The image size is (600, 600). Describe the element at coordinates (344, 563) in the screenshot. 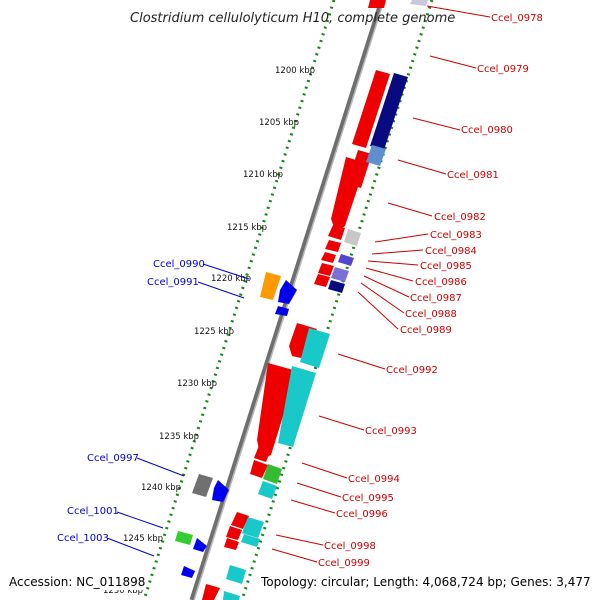

I see `gene-label: Ccel_0999` at that location.